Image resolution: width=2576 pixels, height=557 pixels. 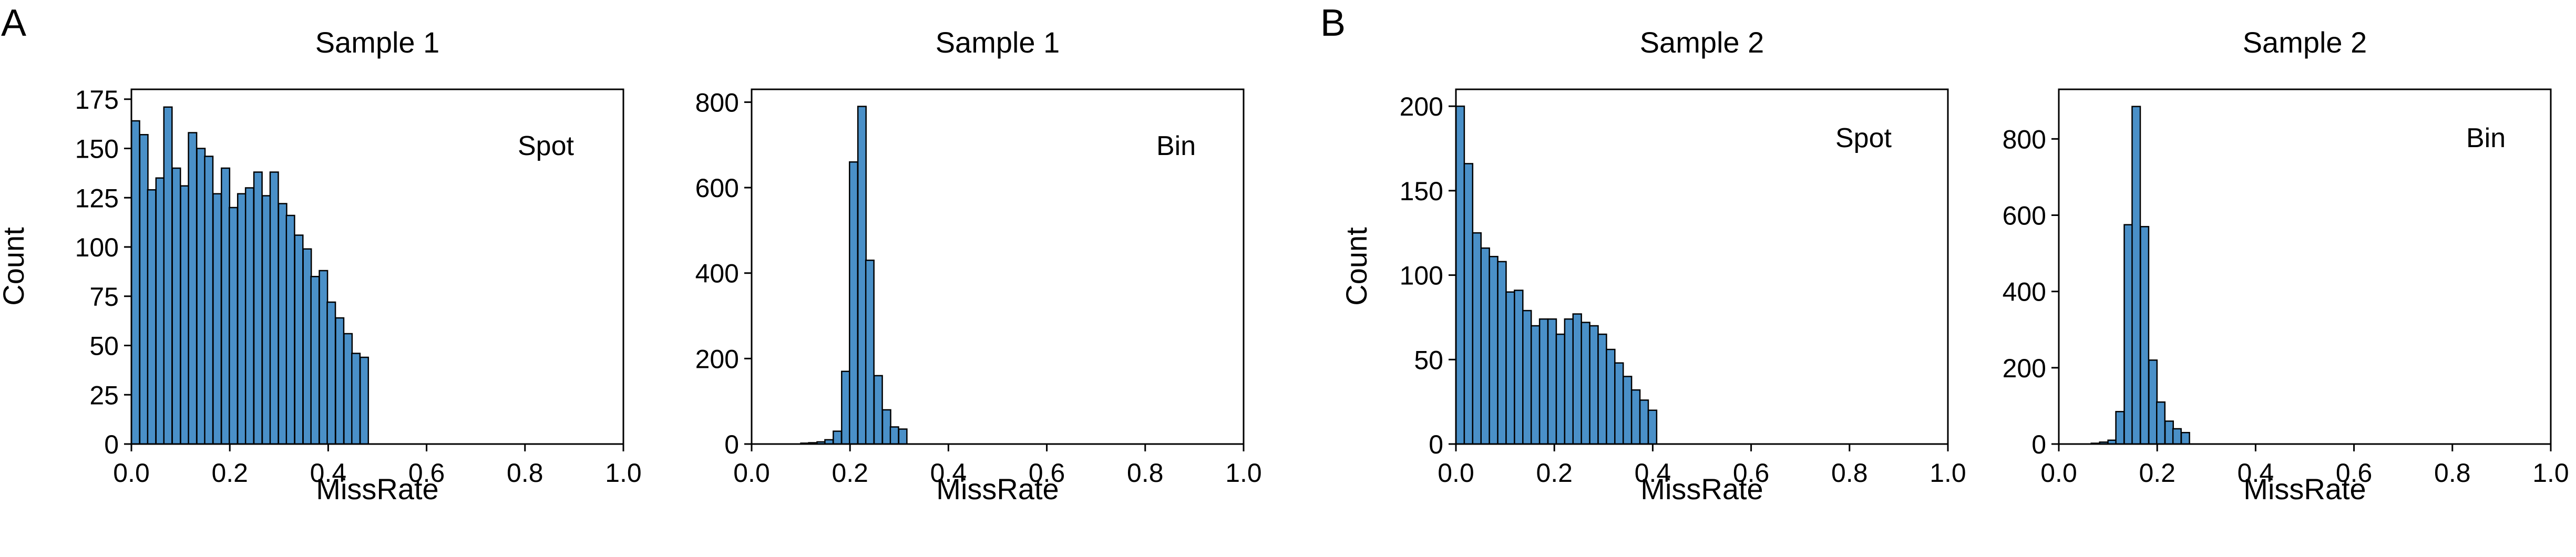 What do you see at coordinates (13, 23) in the screenshot?
I see `panel-letter-a: A` at bounding box center [13, 23].